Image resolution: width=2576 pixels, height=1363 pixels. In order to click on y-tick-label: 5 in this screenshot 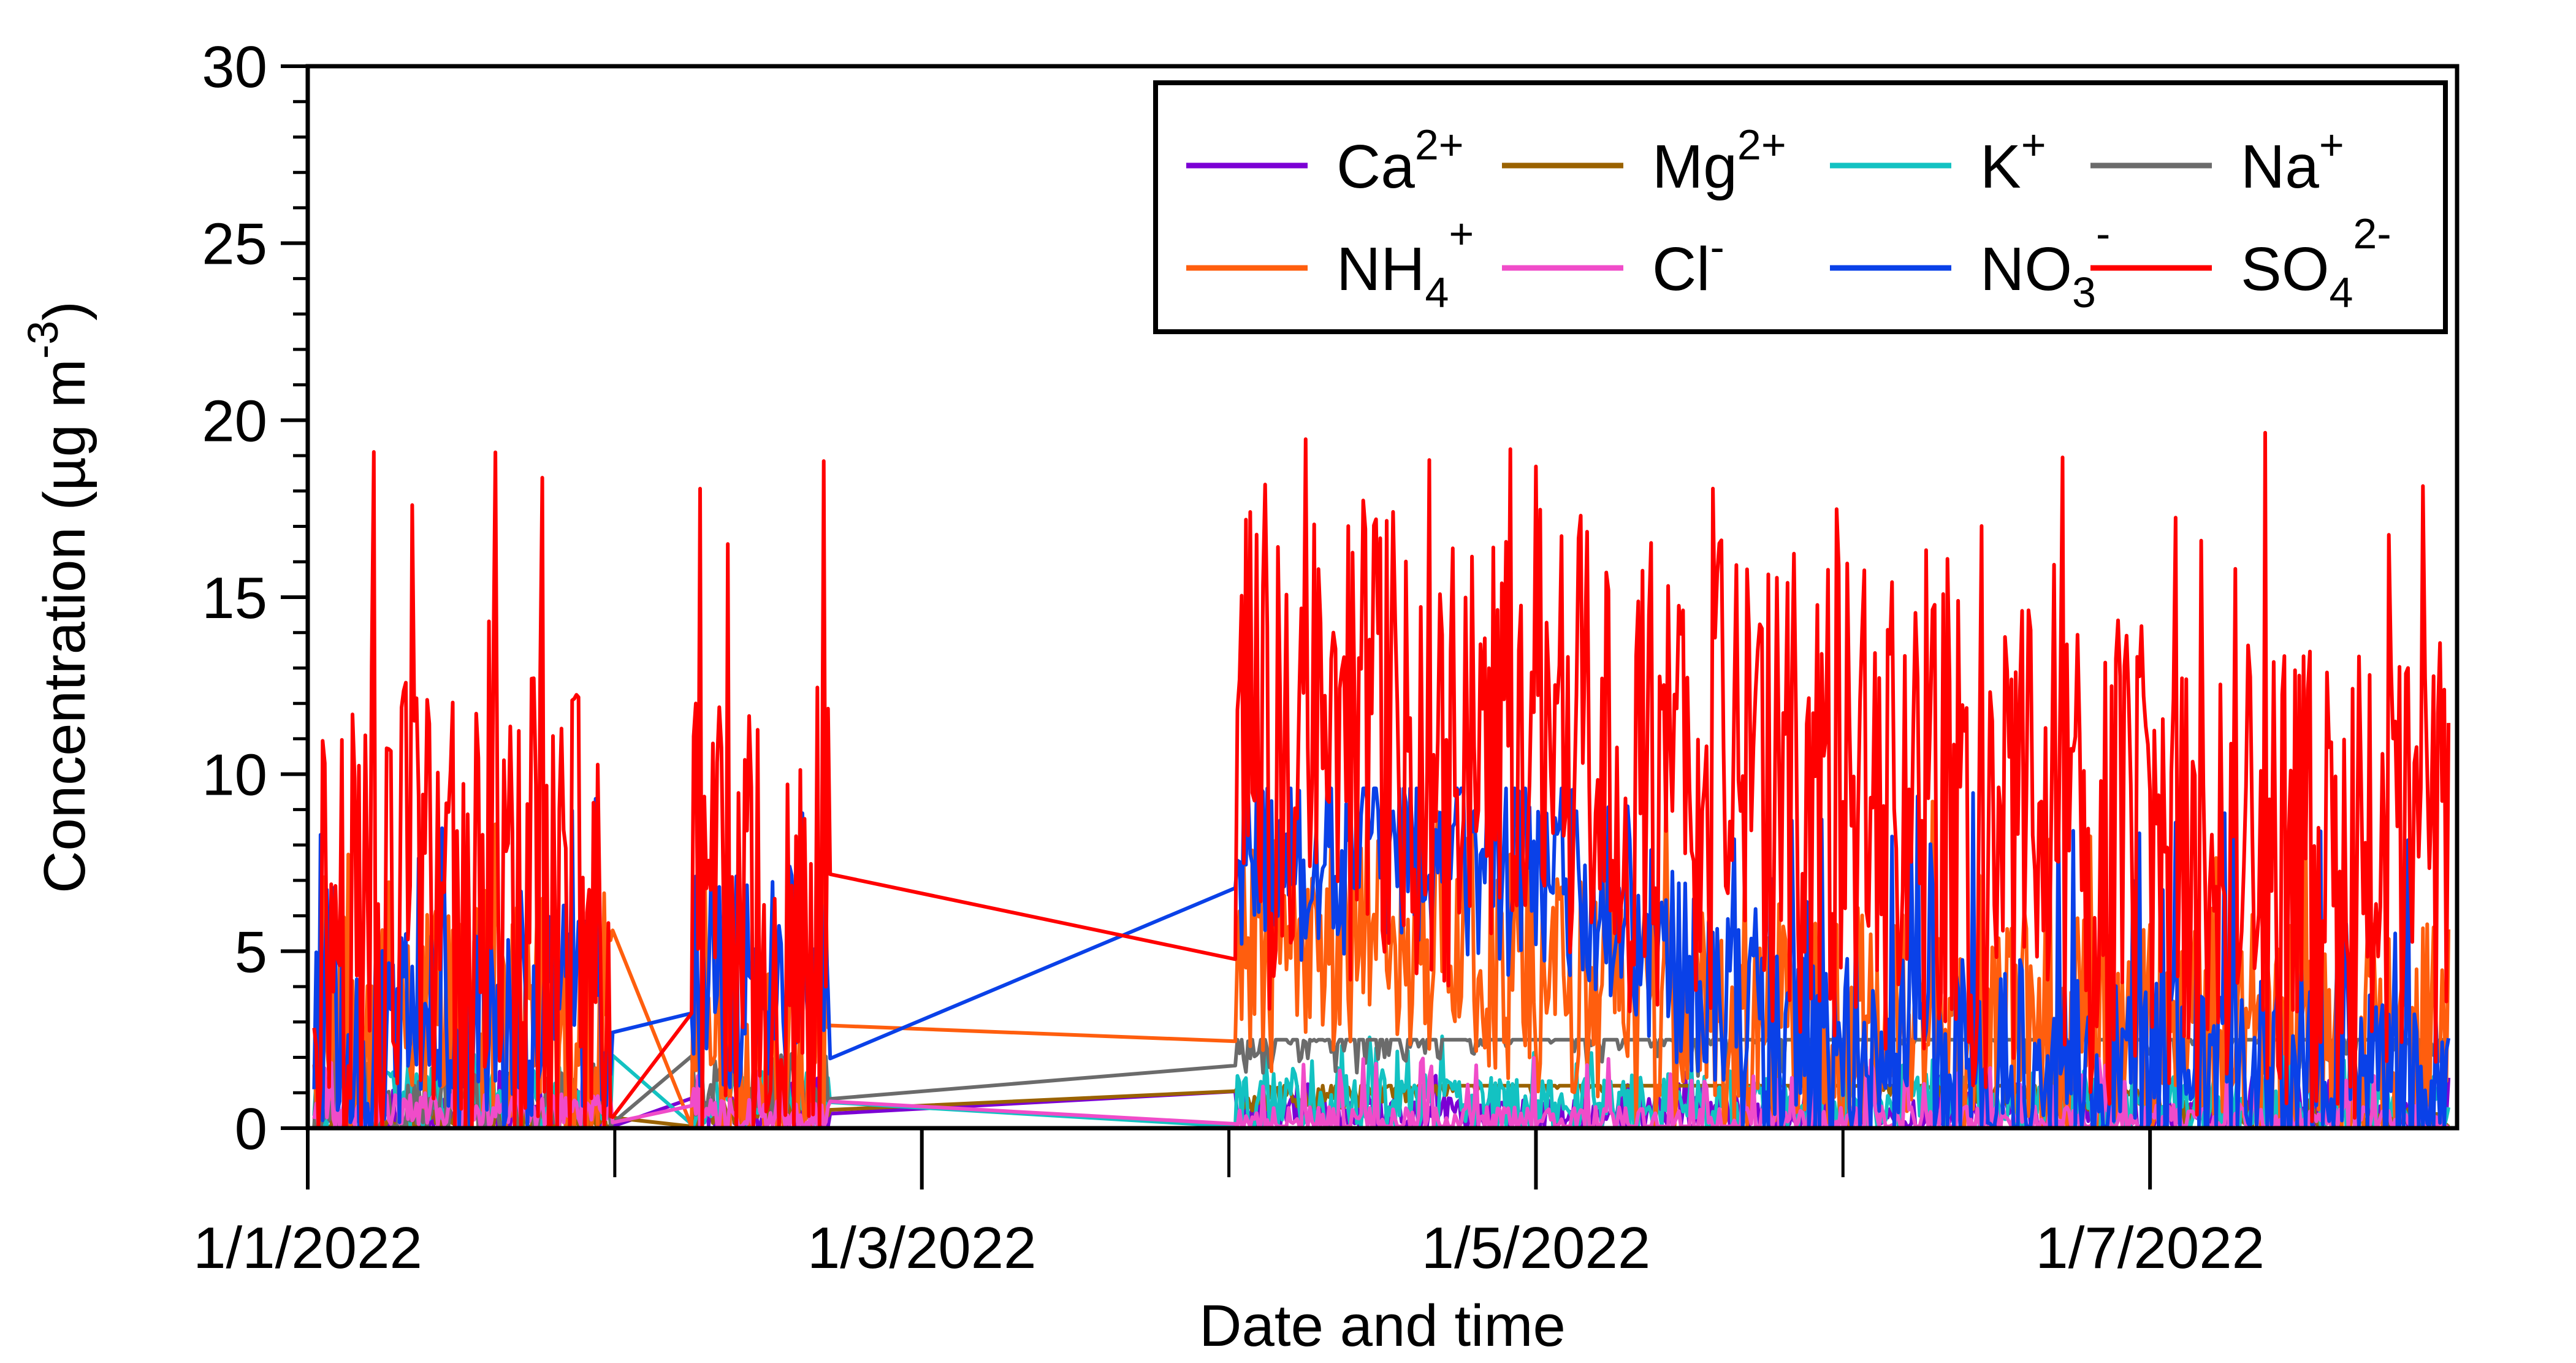, I will do `click(251, 952)`.